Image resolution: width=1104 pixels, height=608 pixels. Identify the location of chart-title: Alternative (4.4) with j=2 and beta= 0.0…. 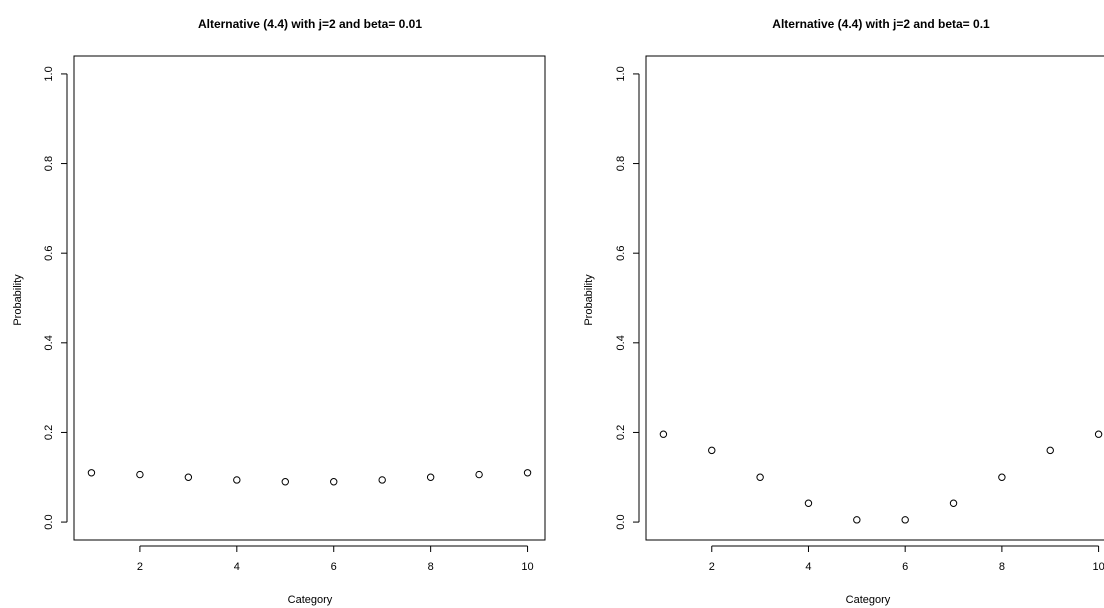
(310, 24).